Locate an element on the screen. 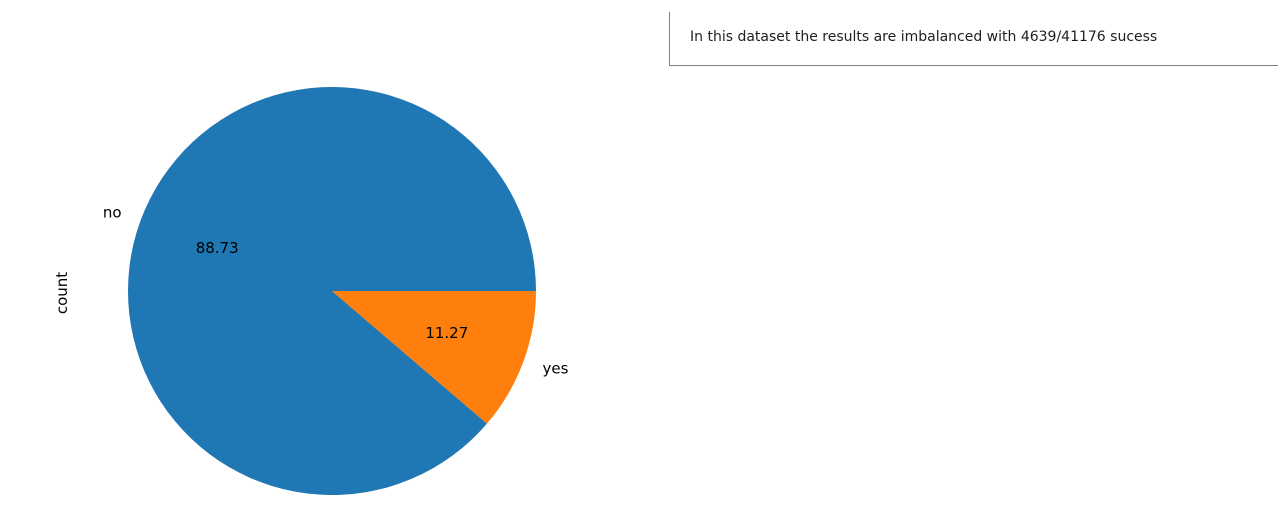 This screenshot has width=1278, height=522. pie-labels: no 88.73 yes 11.27 is located at coordinates (336, 291).